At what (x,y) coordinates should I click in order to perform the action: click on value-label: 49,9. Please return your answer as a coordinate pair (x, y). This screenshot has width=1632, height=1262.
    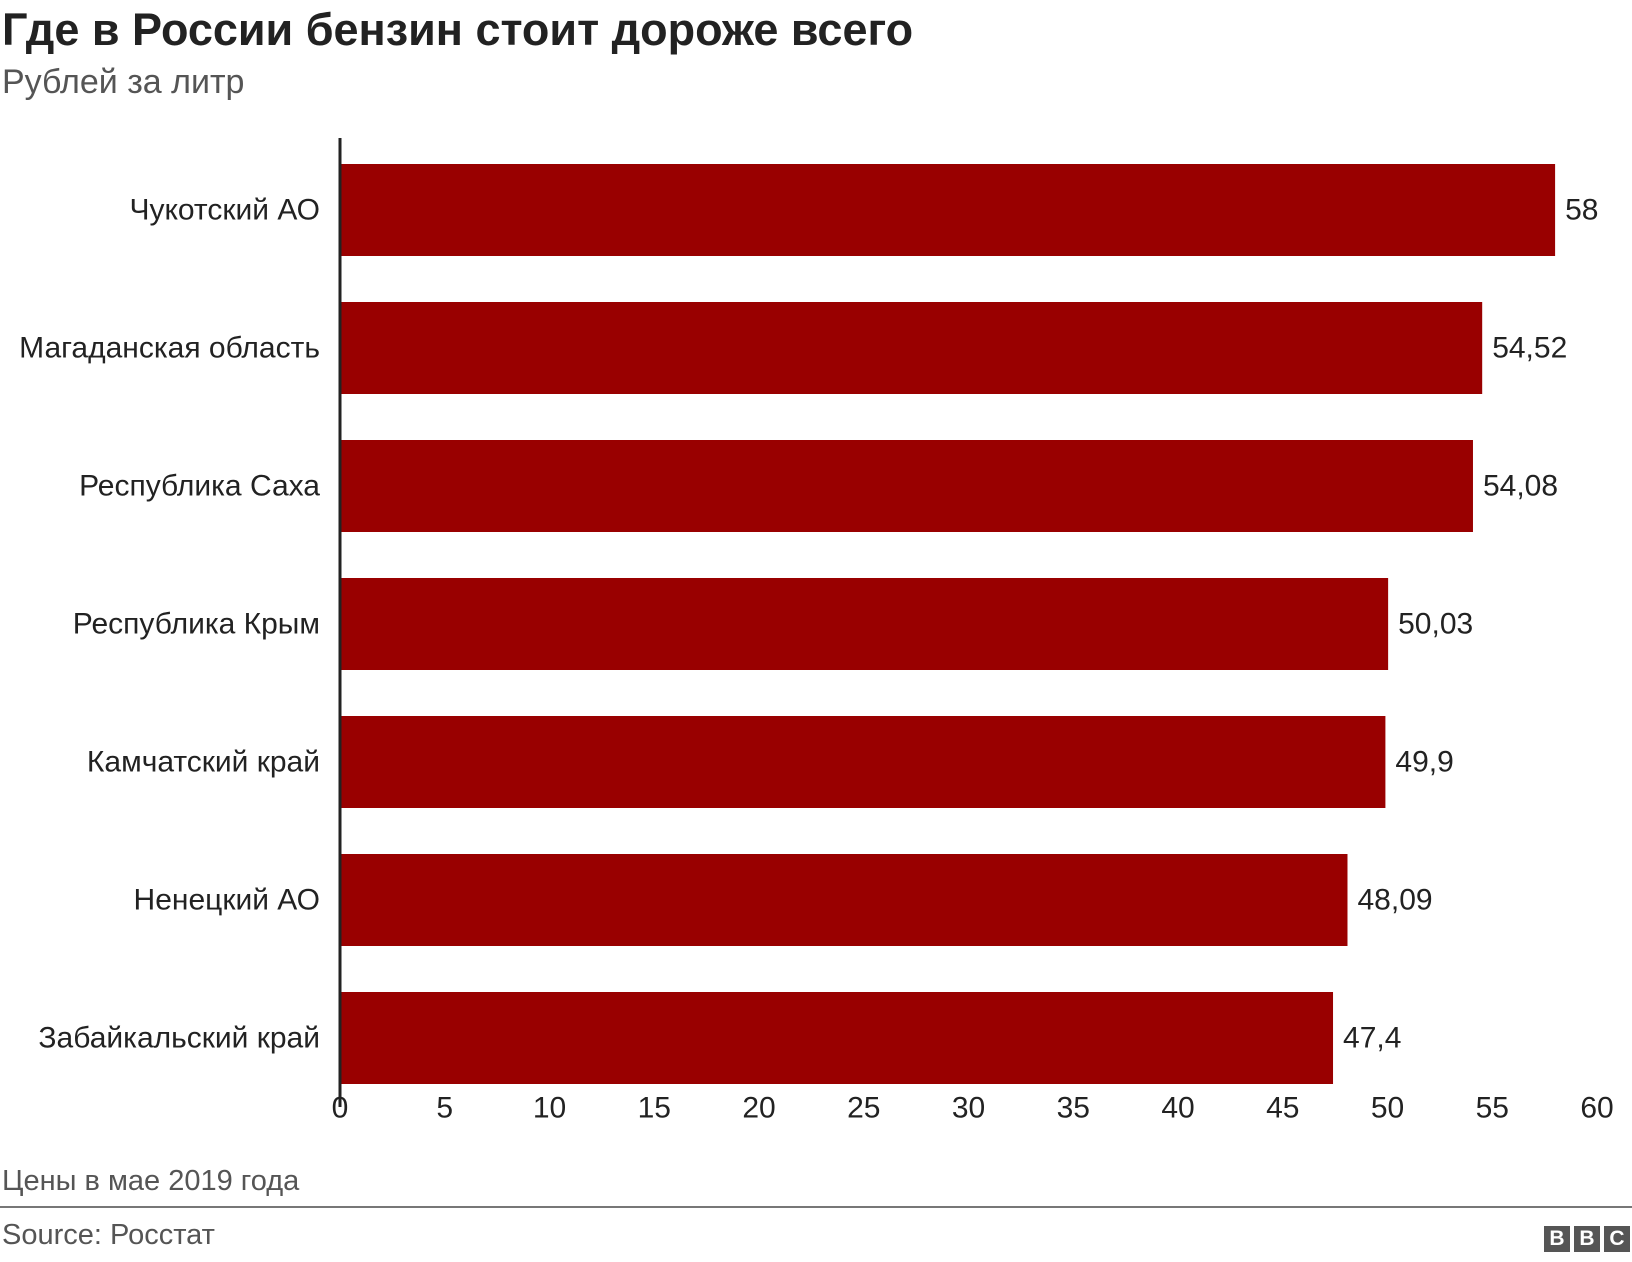
    Looking at the image, I should click on (1424, 762).